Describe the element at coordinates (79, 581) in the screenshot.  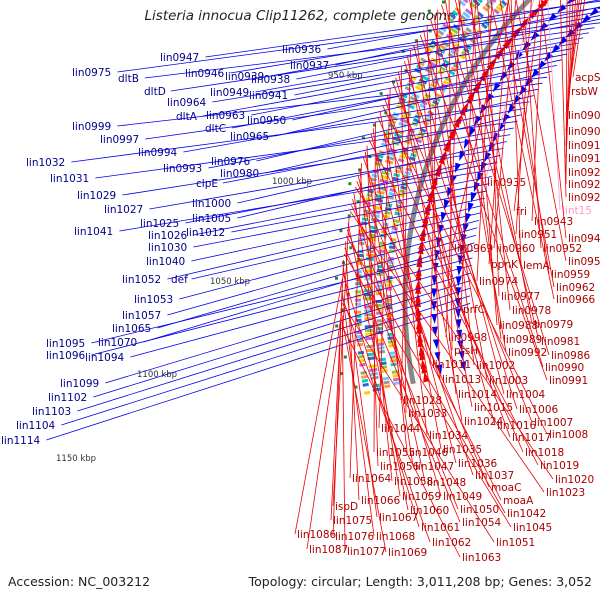
I see `accession-label: Accession: NC_003212` at that location.